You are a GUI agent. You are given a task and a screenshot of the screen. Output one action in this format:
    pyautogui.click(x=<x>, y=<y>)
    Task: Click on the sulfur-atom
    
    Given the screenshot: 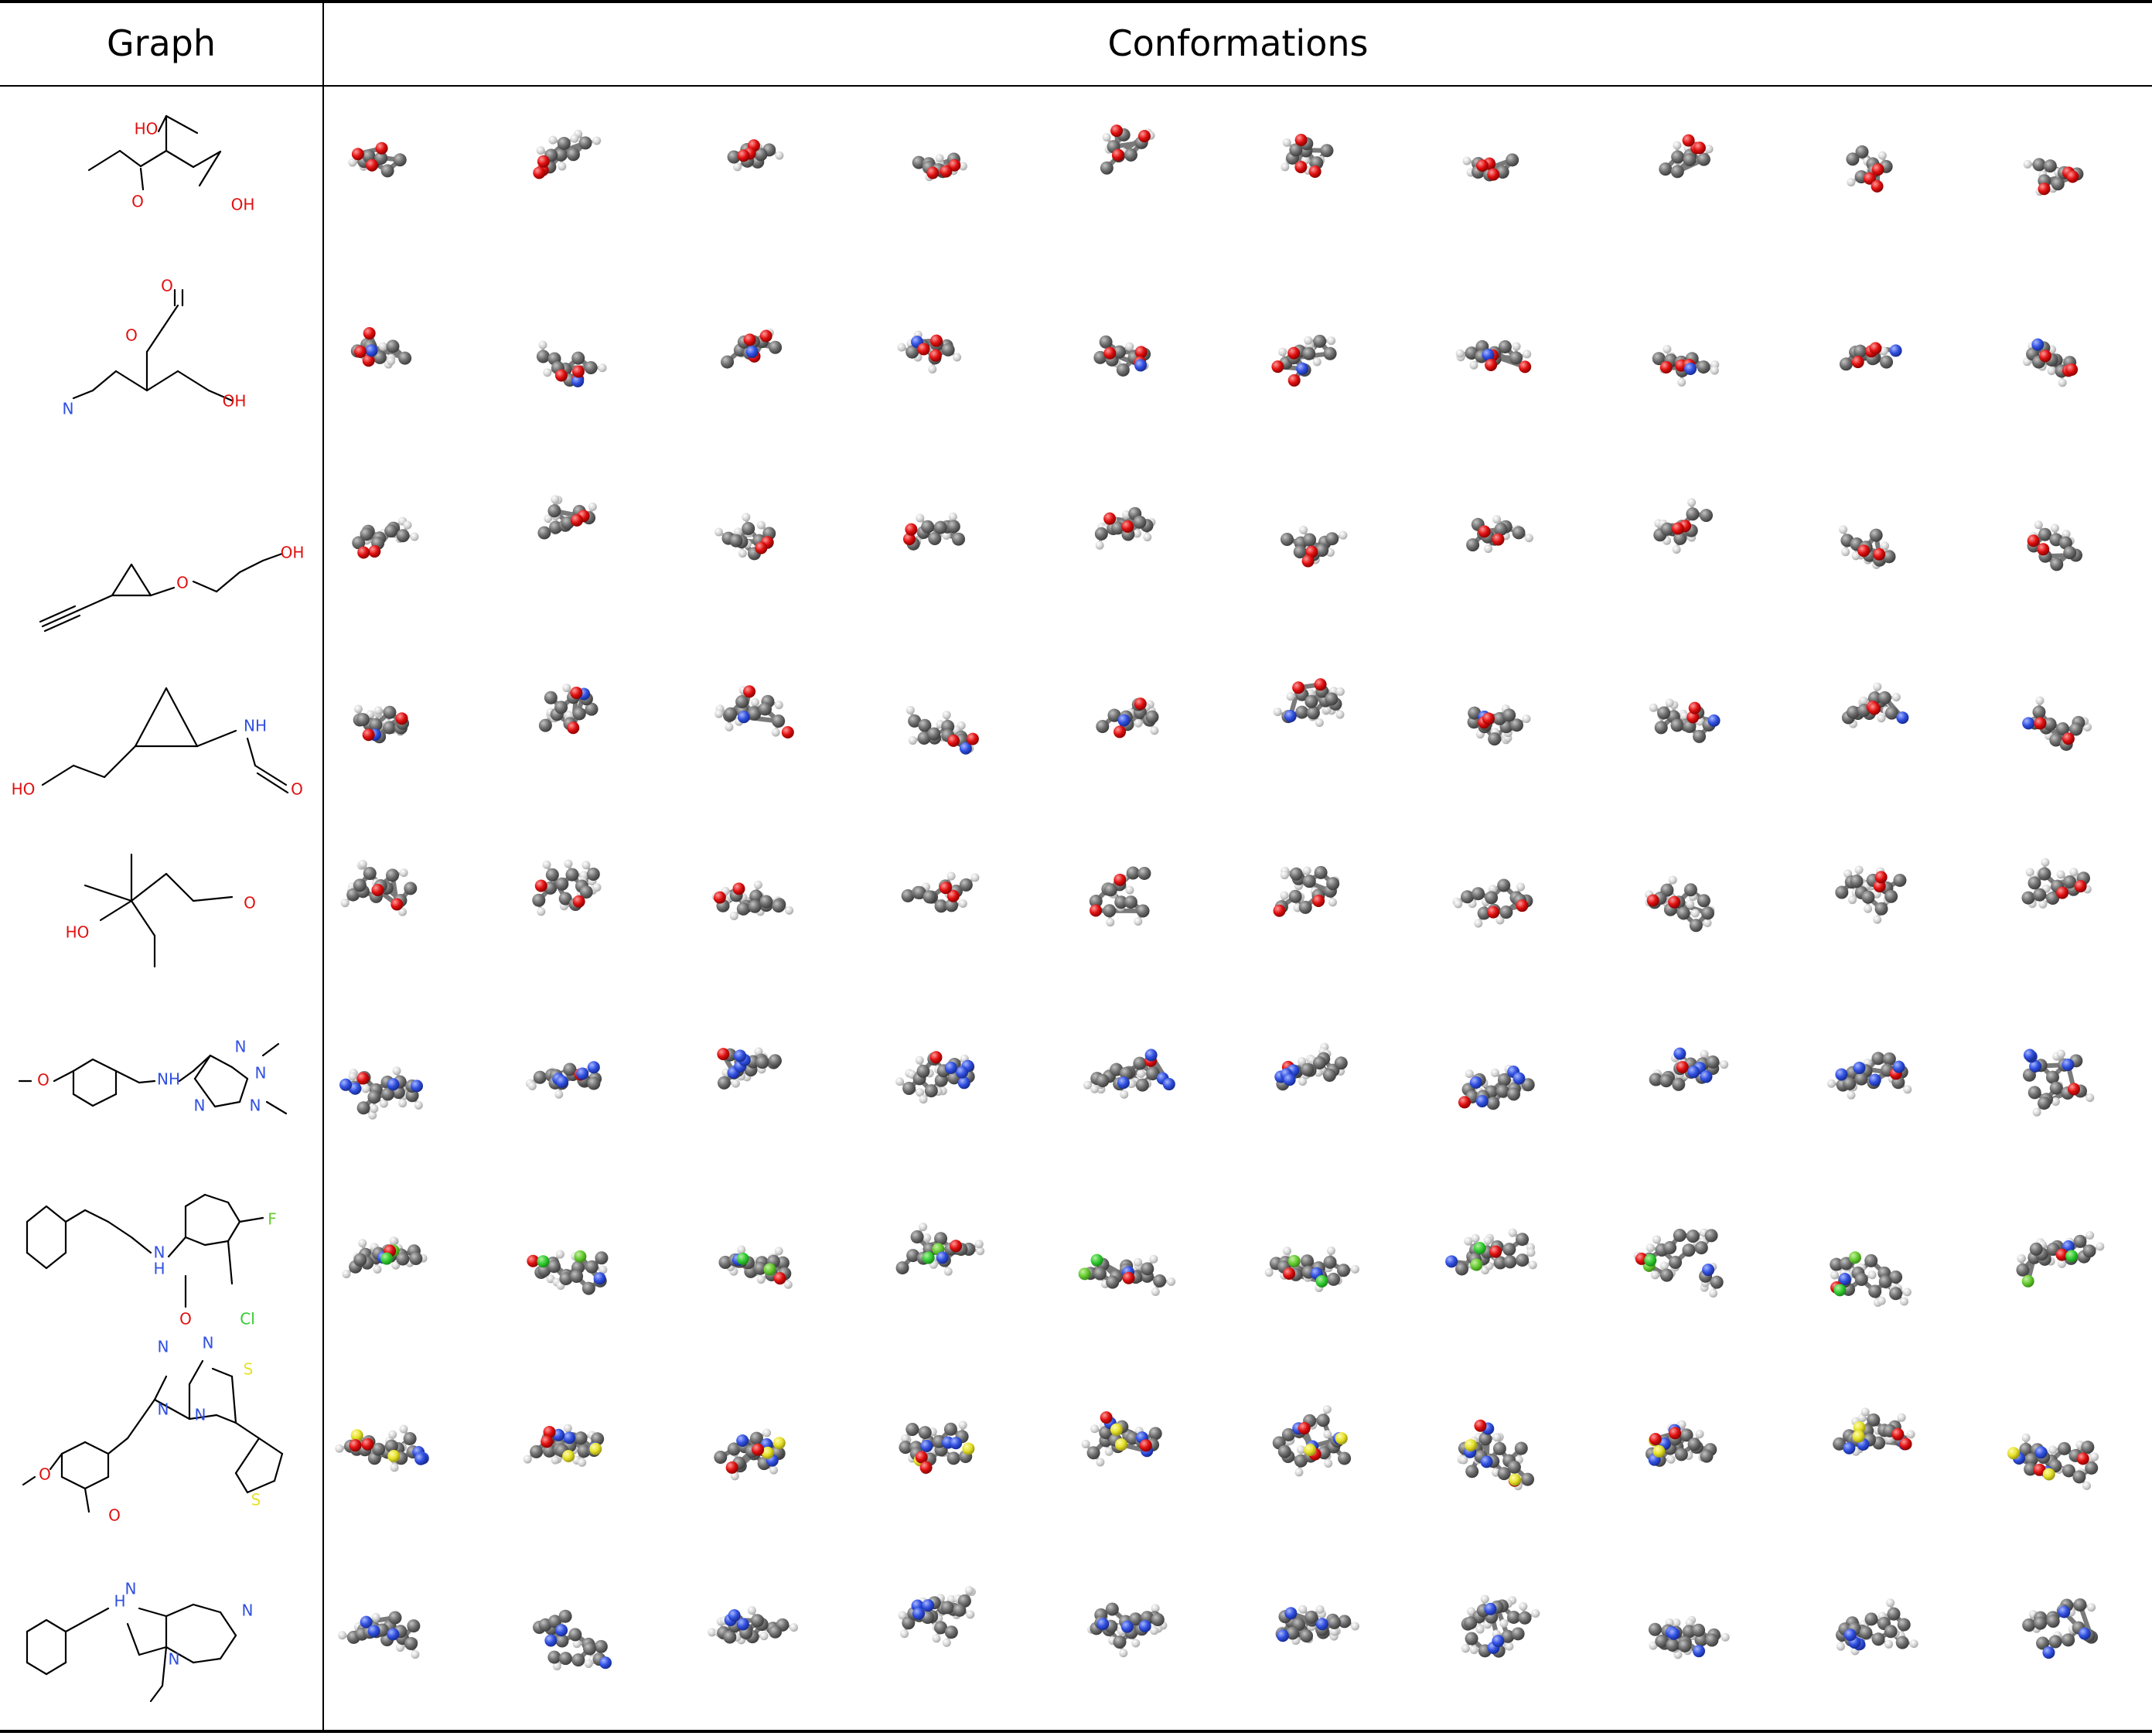 What is the action you would take?
    pyautogui.click(x=779, y=1443)
    